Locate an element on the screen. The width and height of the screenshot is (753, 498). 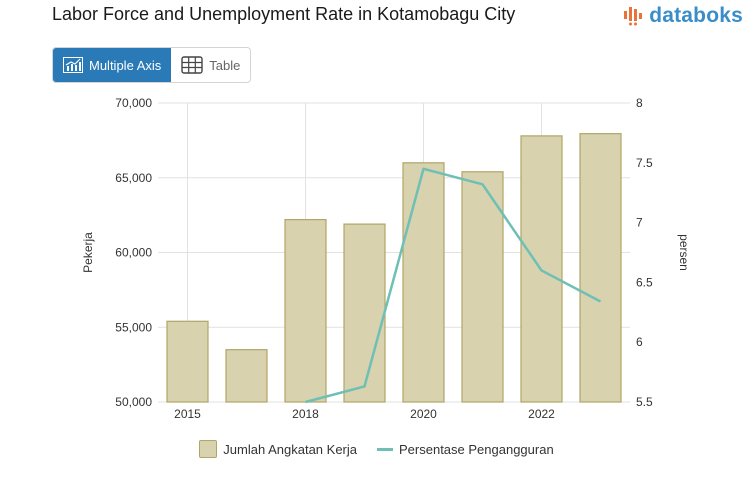
table-button: Table is located at coordinates (210, 65).